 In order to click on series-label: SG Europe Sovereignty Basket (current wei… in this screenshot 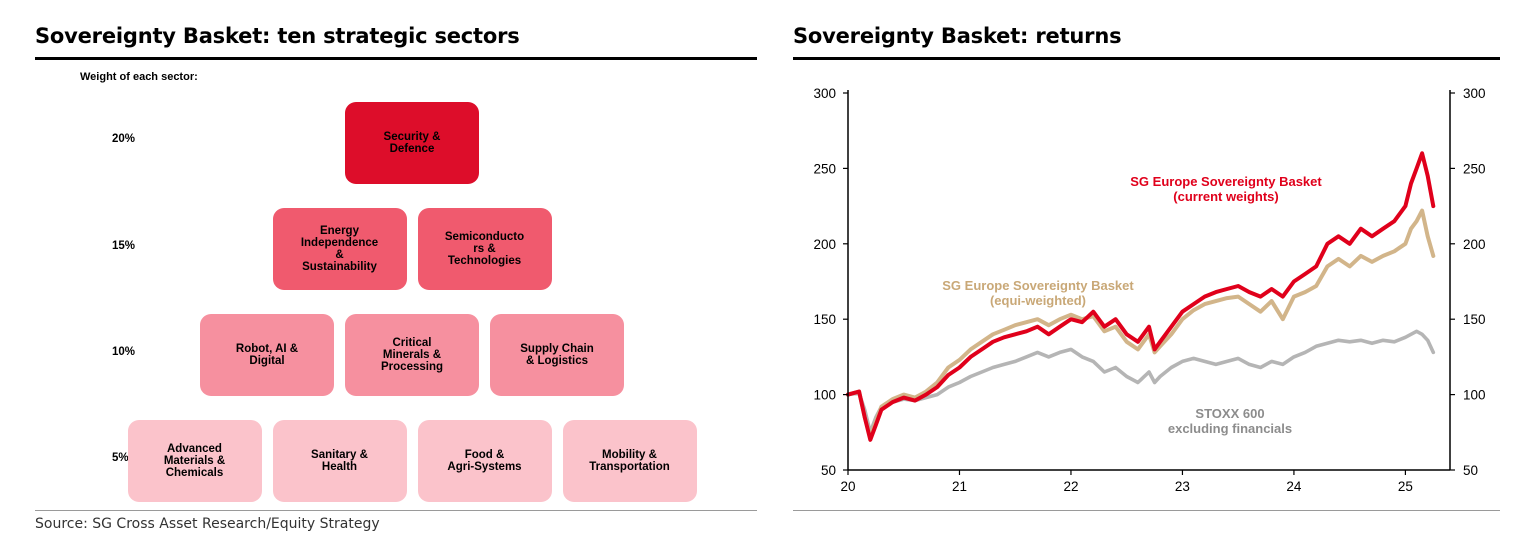, I will do `click(1226, 189)`.